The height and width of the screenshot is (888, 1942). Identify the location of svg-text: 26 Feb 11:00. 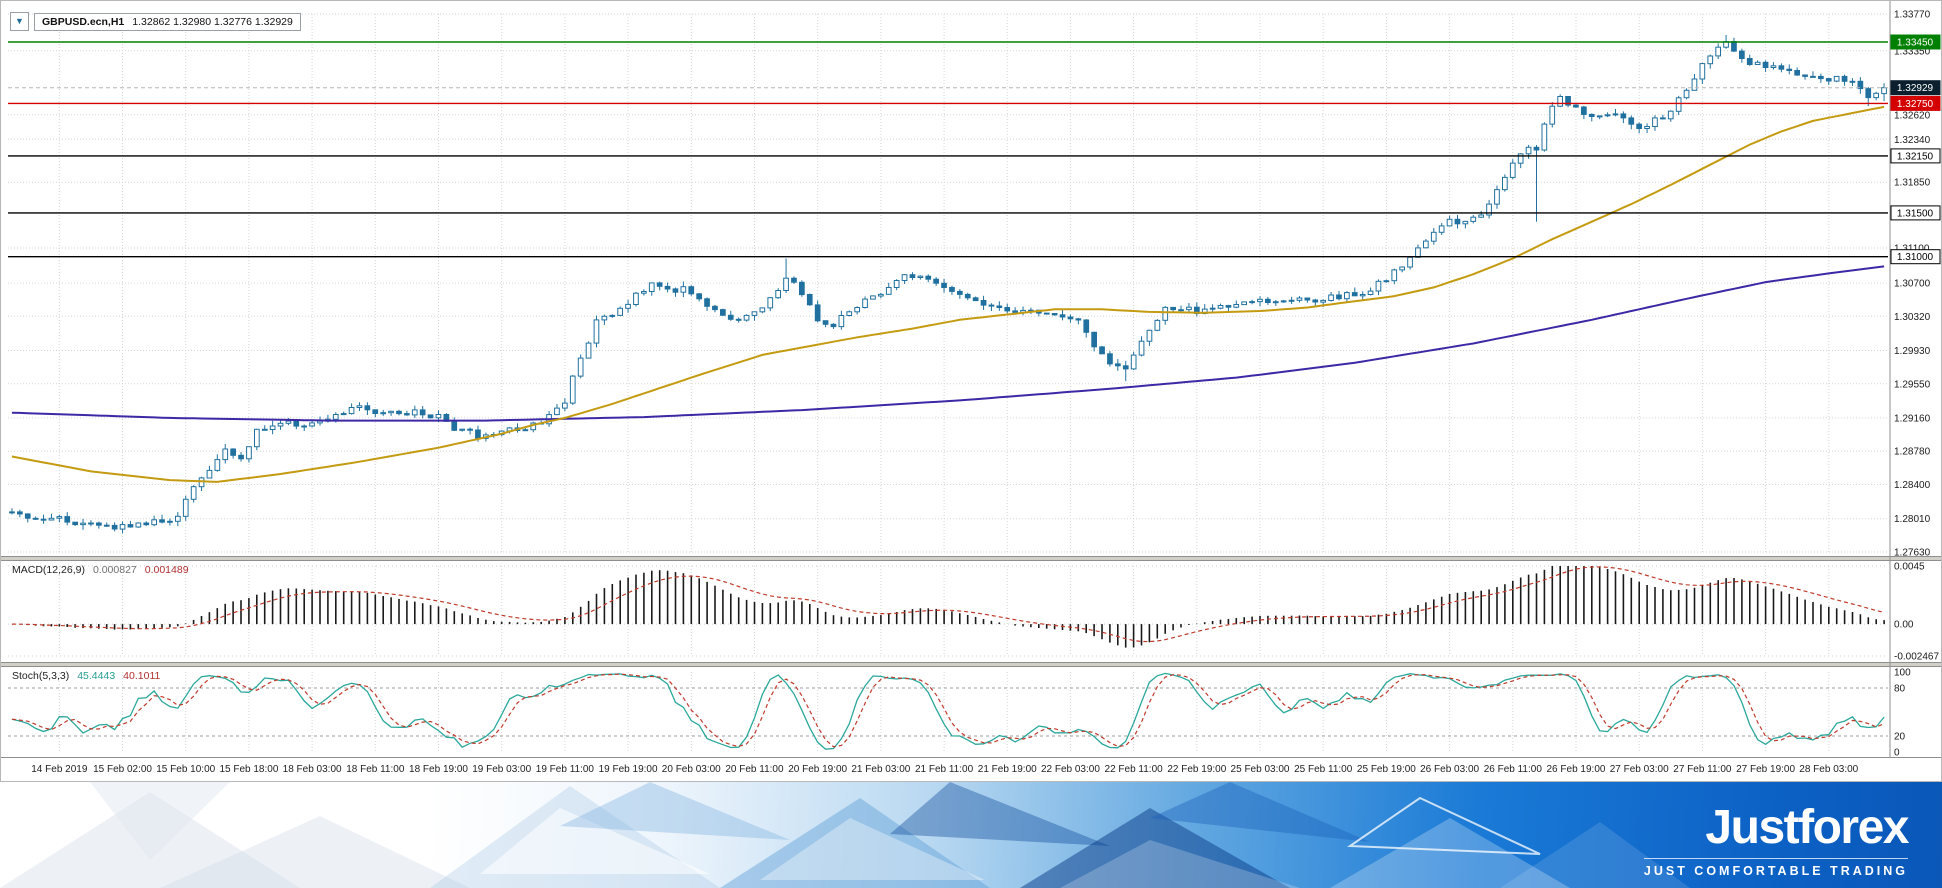
(1513, 769).